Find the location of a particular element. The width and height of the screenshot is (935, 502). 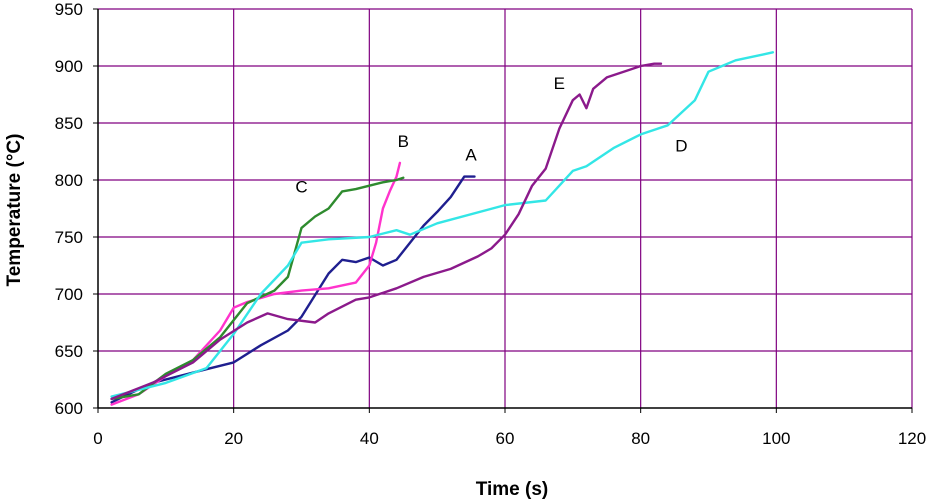

series-label-e: E is located at coordinates (559, 83).